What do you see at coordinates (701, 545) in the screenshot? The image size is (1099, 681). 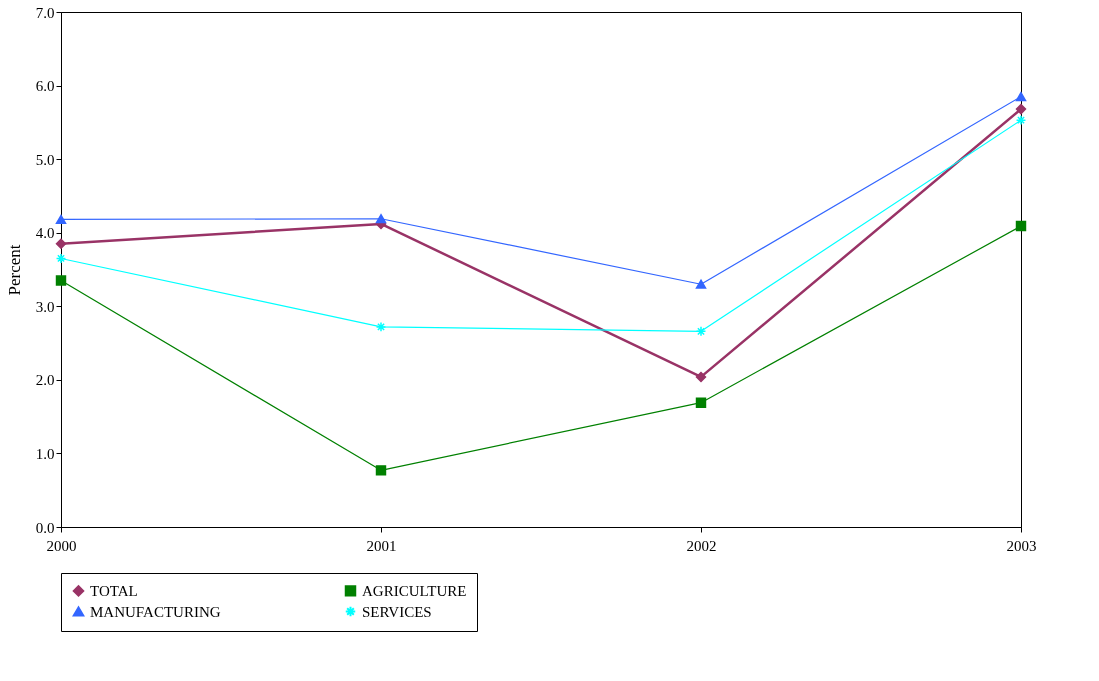 I see `x-tick-label: 2002` at bounding box center [701, 545].